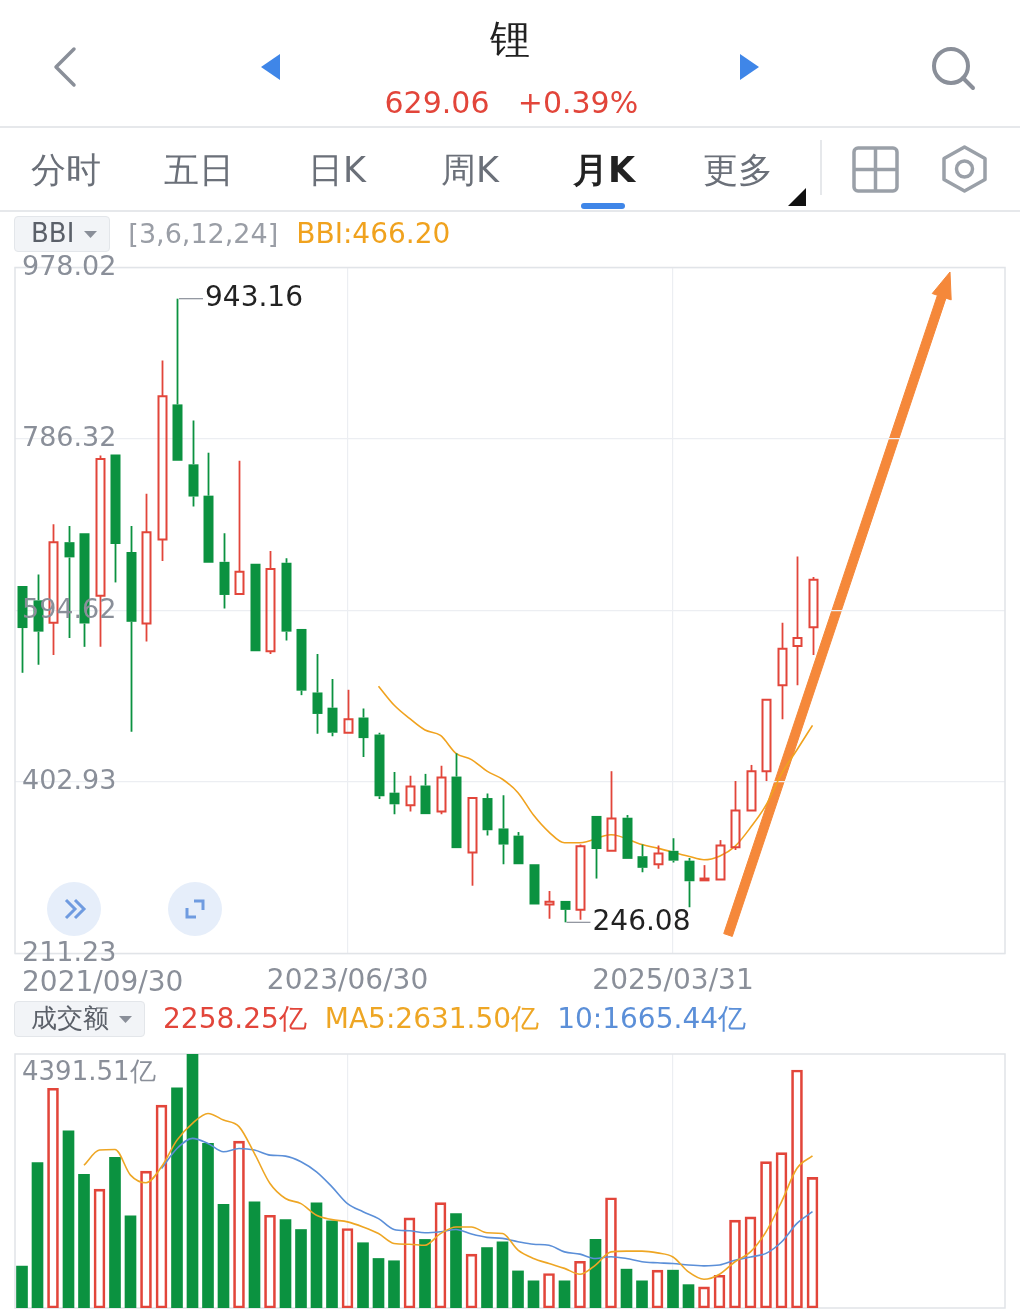  I want to click on text: 月K, so click(604, 170).